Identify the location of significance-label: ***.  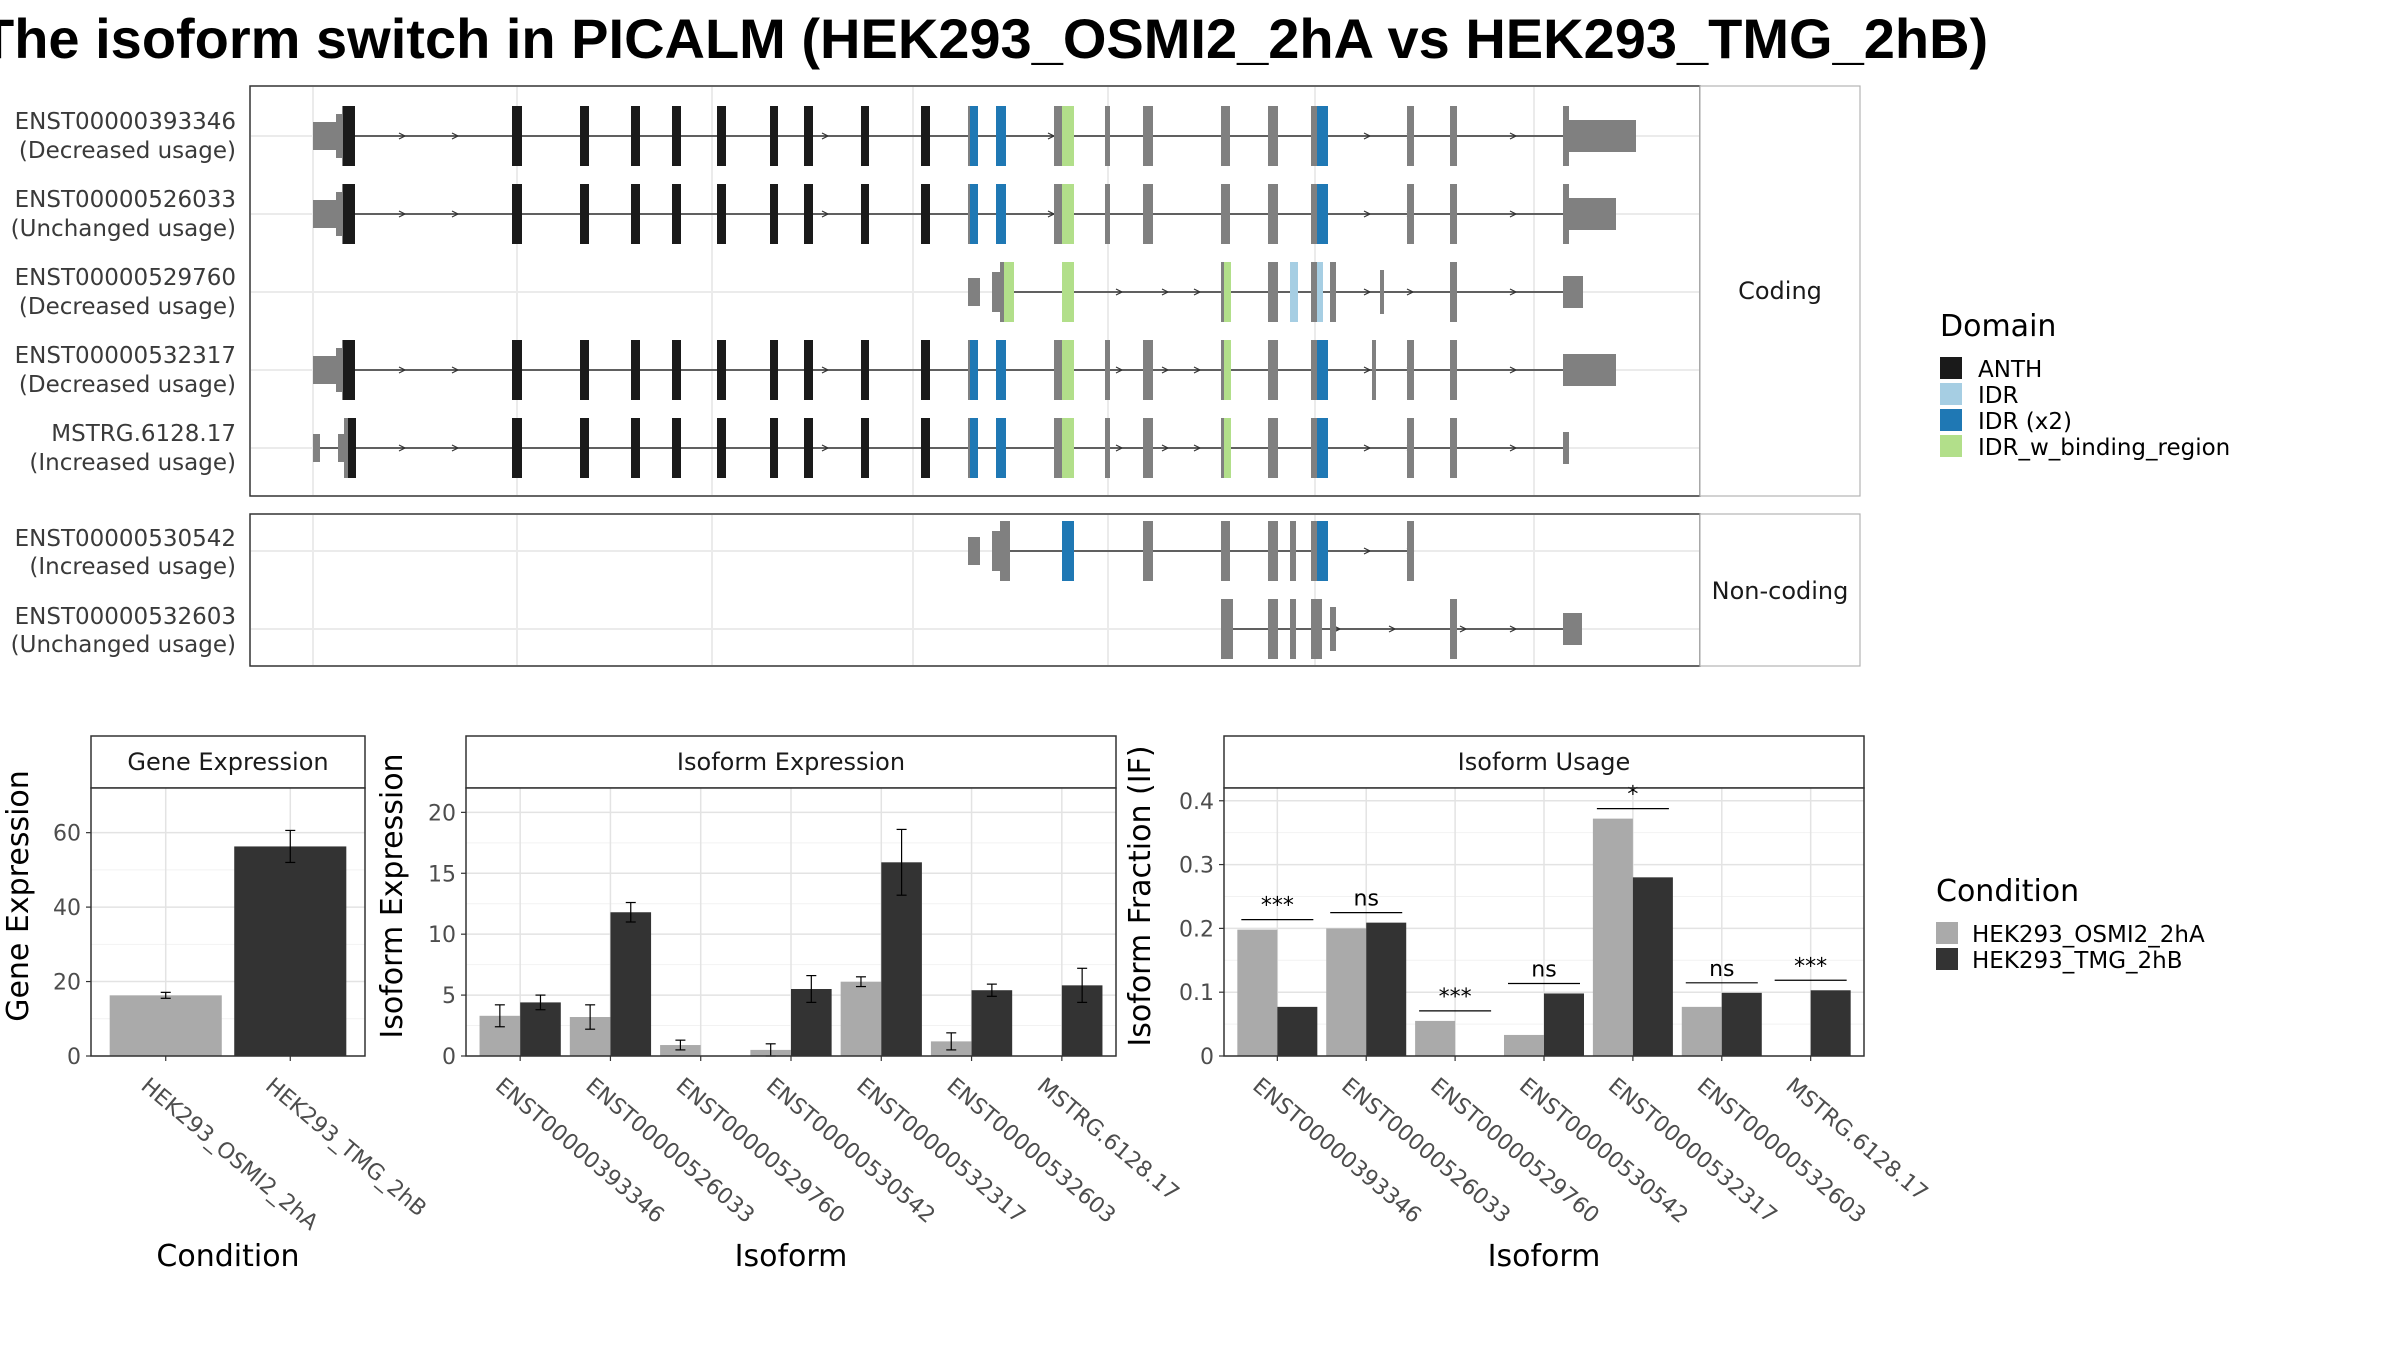
(1277, 906).